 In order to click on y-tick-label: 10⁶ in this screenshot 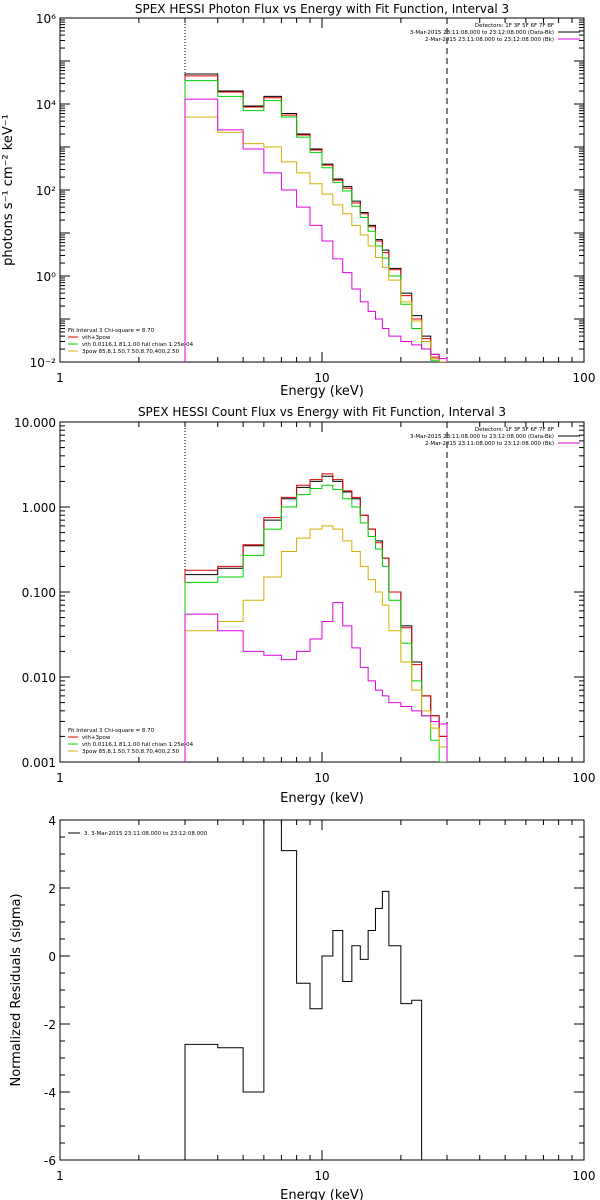, I will do `click(46, 19)`.